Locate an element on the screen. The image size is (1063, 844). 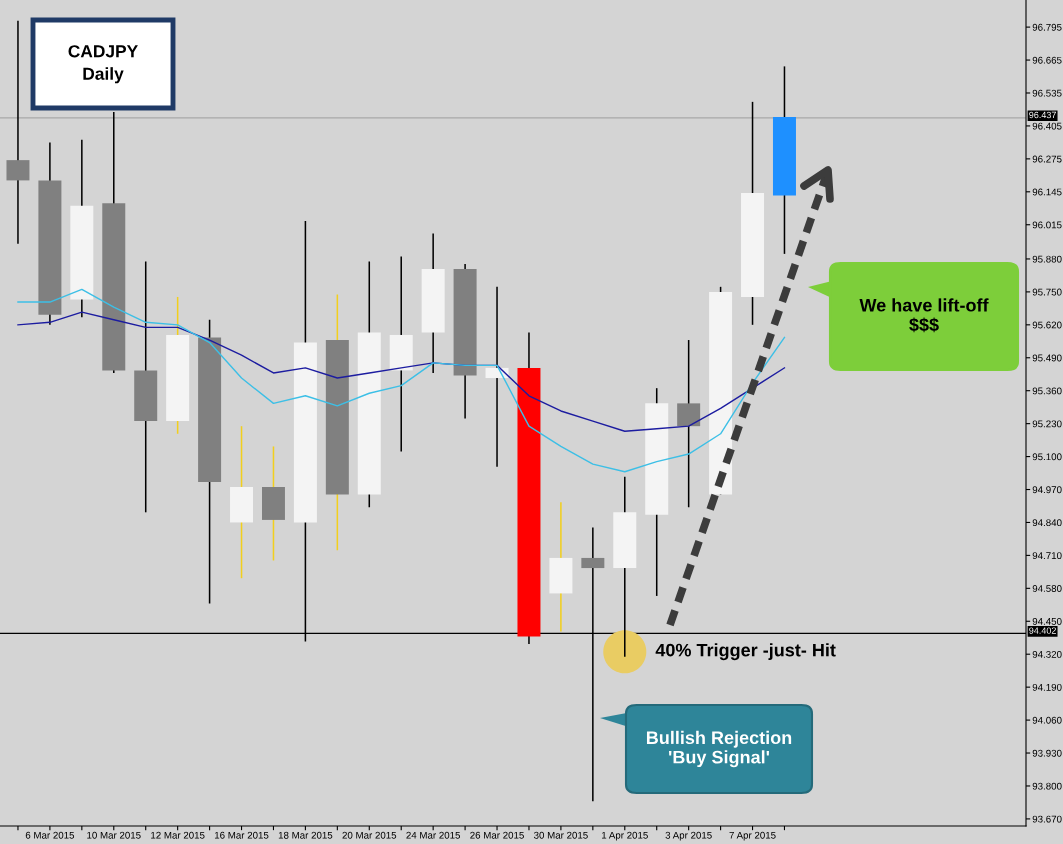
x-tick-label: 20 Mar 2015 is located at coordinates (369, 835).